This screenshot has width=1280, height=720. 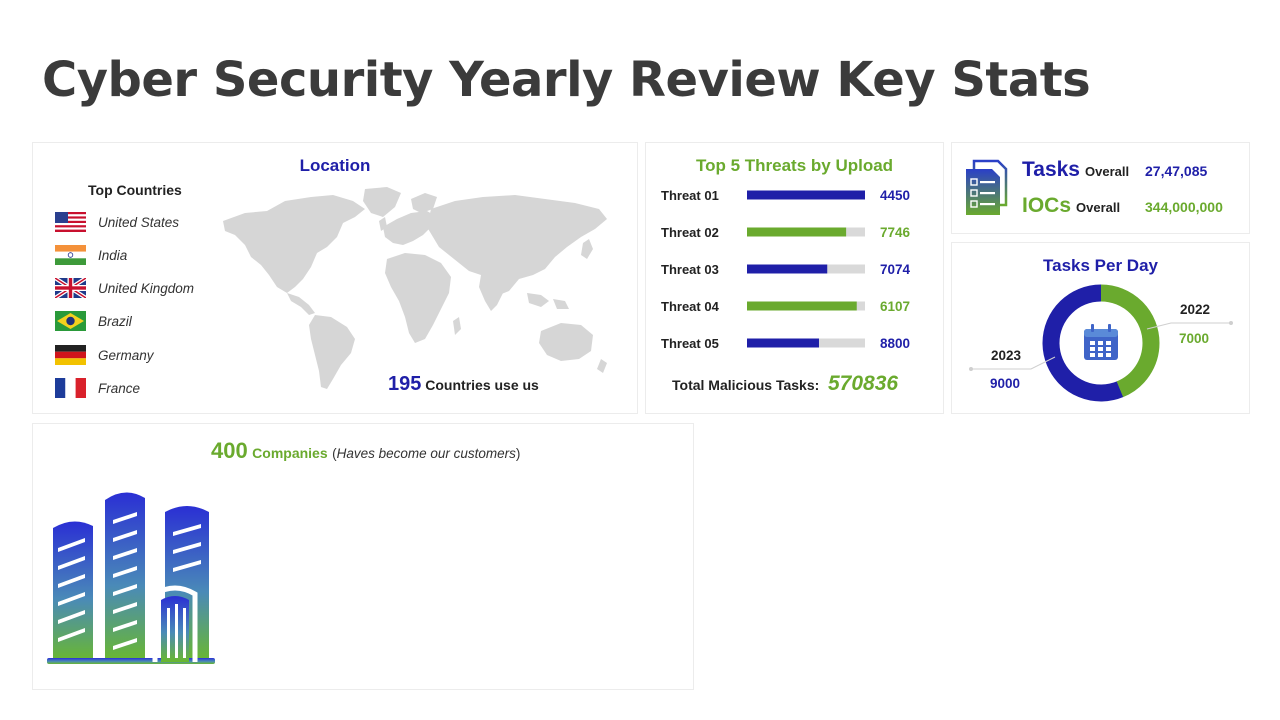 I want to click on callout-line-2022, so click(x=1188, y=326).